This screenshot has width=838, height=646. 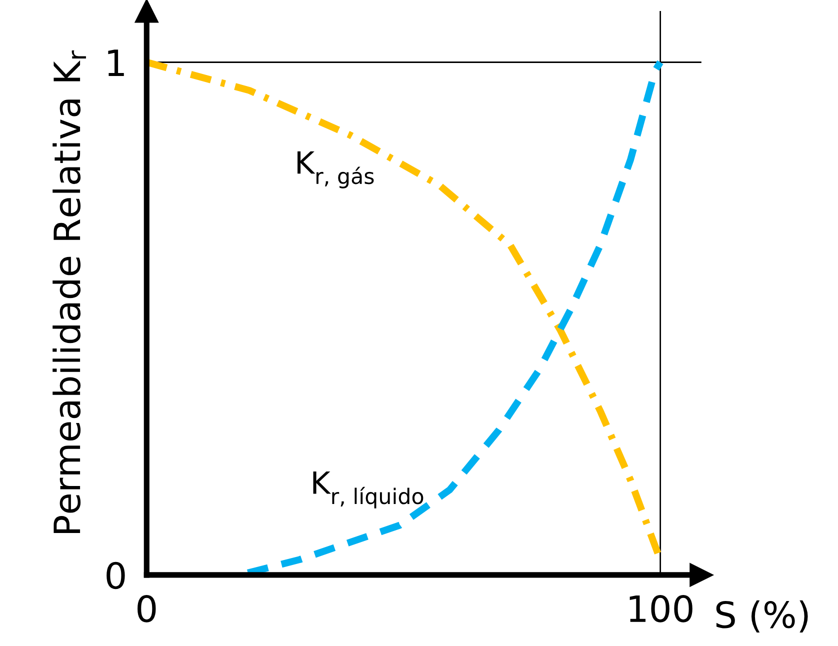 I want to click on y-axis-title: Permeabilidade Relativa K$_{r}$, so click(x=69, y=291).